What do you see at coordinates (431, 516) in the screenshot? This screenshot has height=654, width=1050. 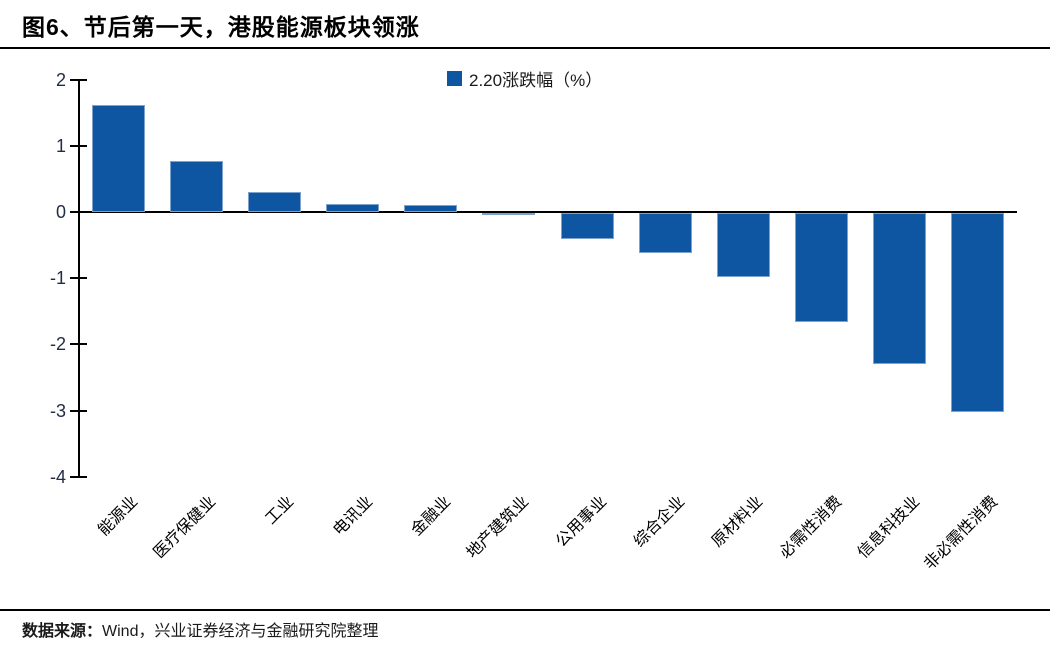 I see `x-axis-category-label: 金融业` at bounding box center [431, 516].